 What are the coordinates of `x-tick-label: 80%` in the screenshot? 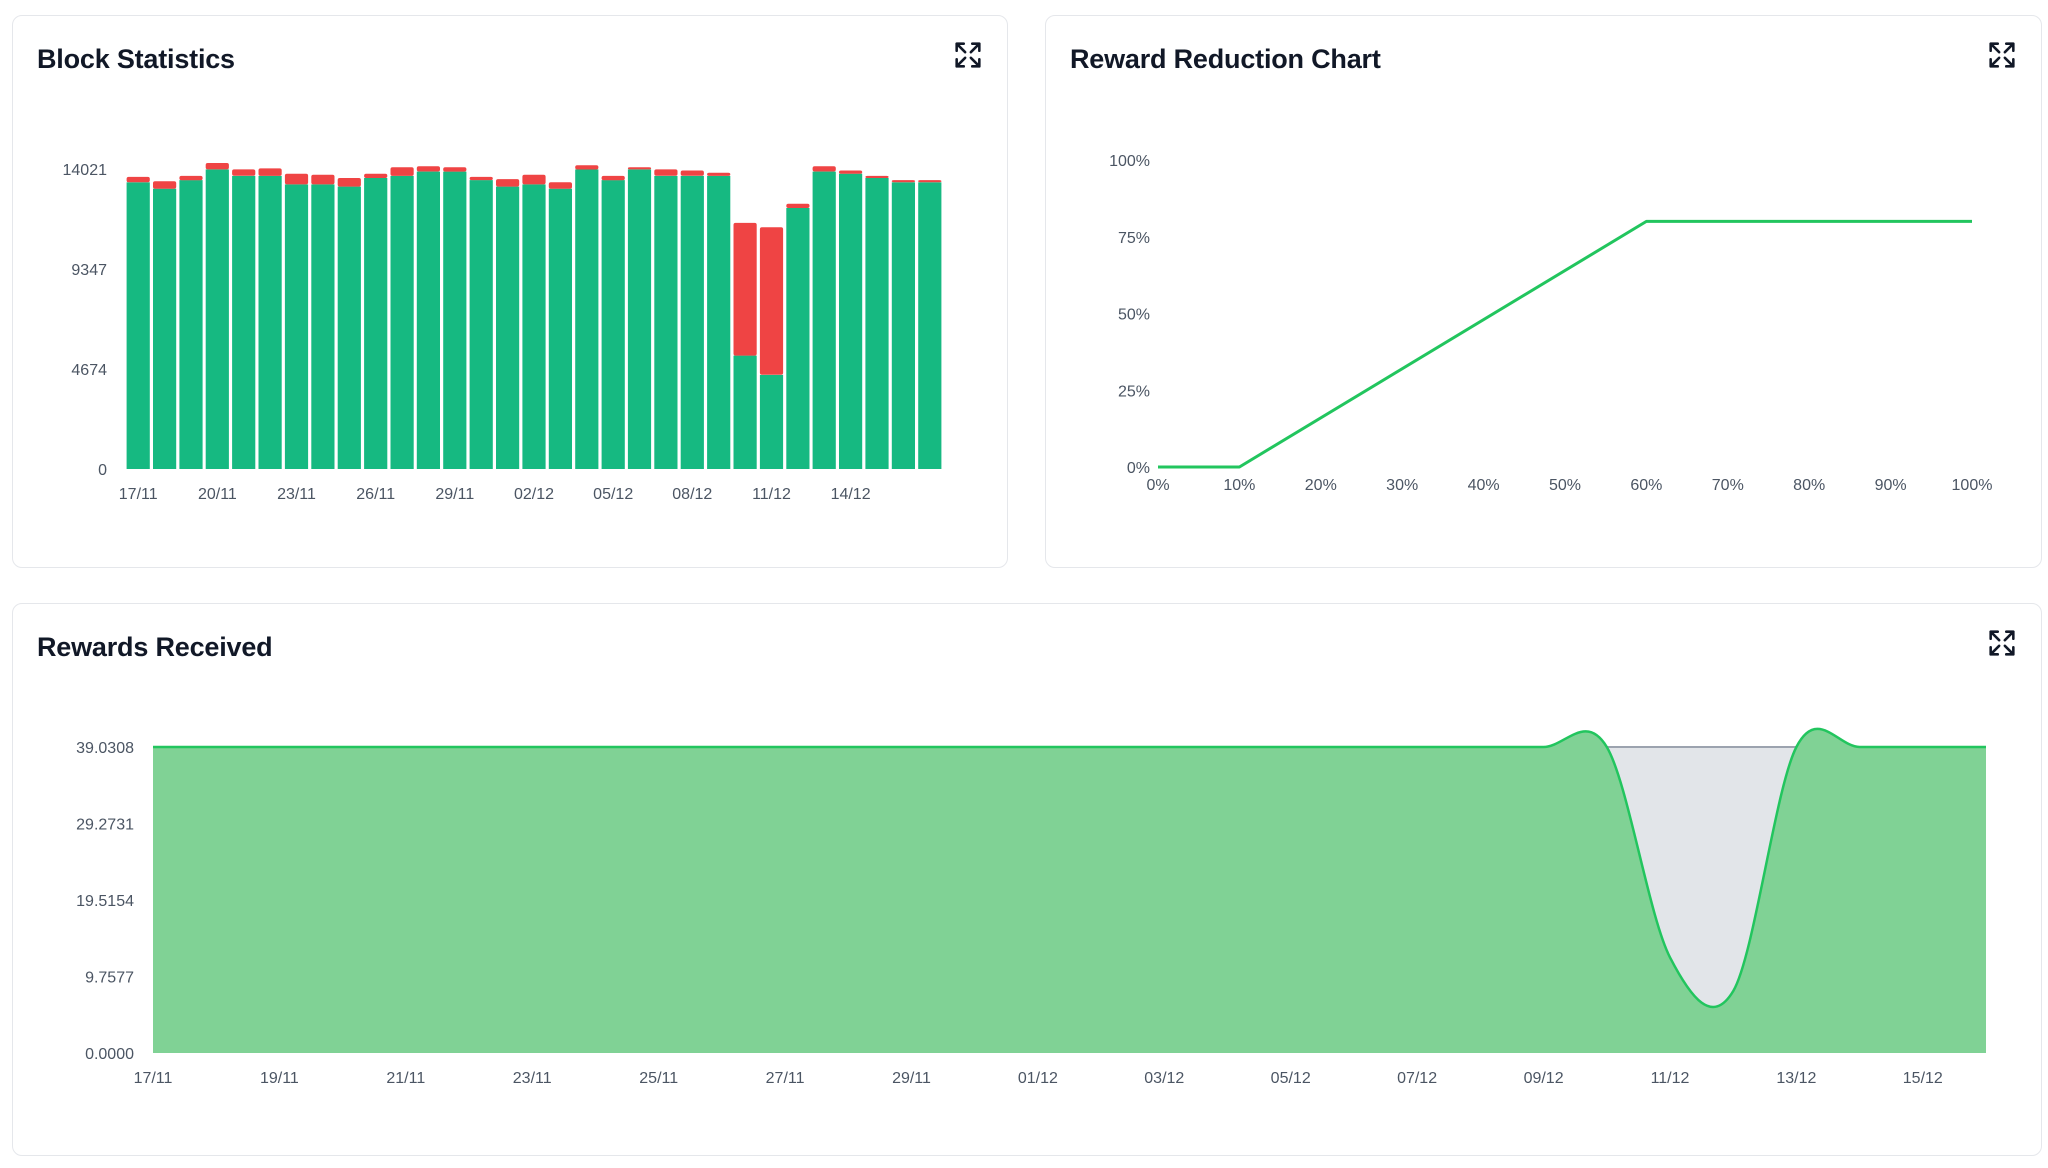 It's located at (1809, 485).